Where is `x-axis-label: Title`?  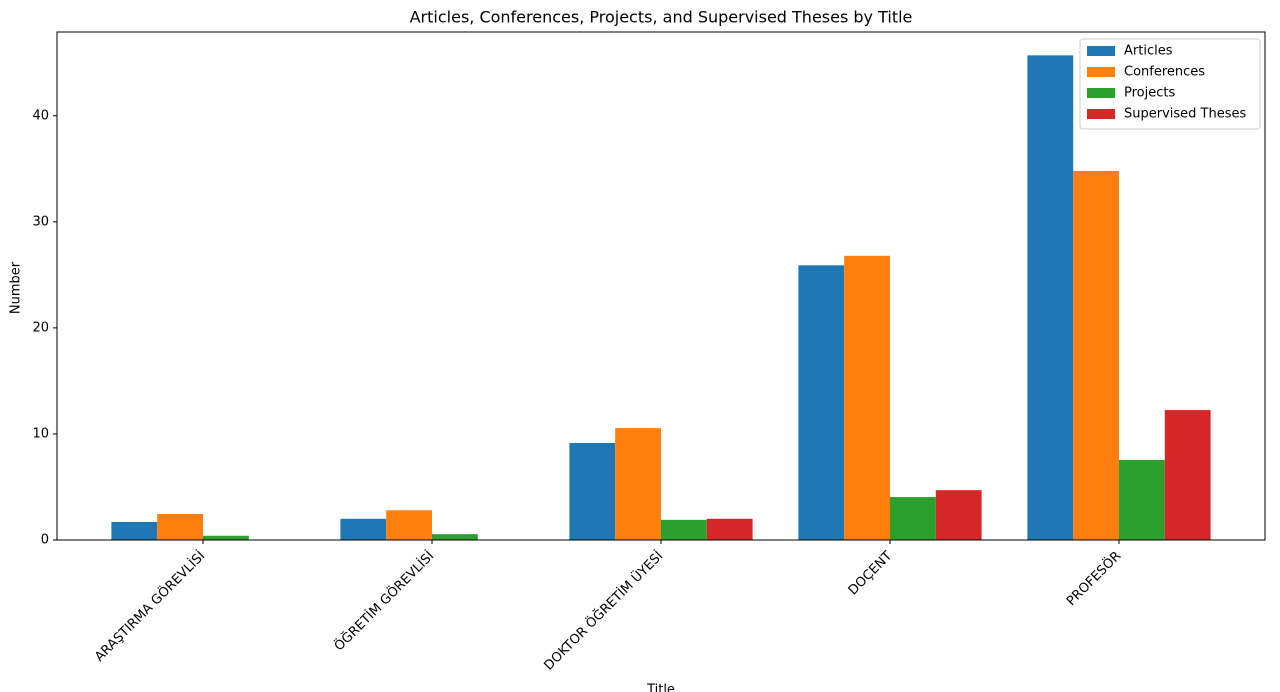
x-axis-label: Title is located at coordinates (660, 687).